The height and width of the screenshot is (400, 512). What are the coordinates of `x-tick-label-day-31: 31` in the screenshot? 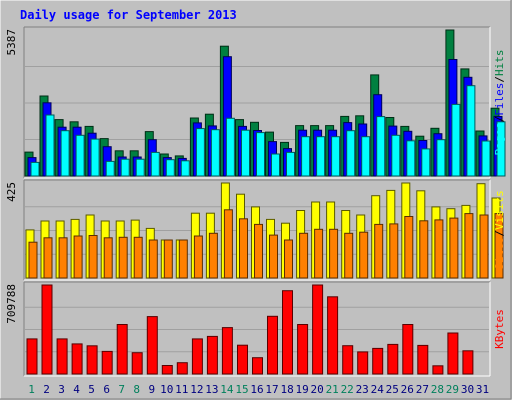 It's located at (482, 389).